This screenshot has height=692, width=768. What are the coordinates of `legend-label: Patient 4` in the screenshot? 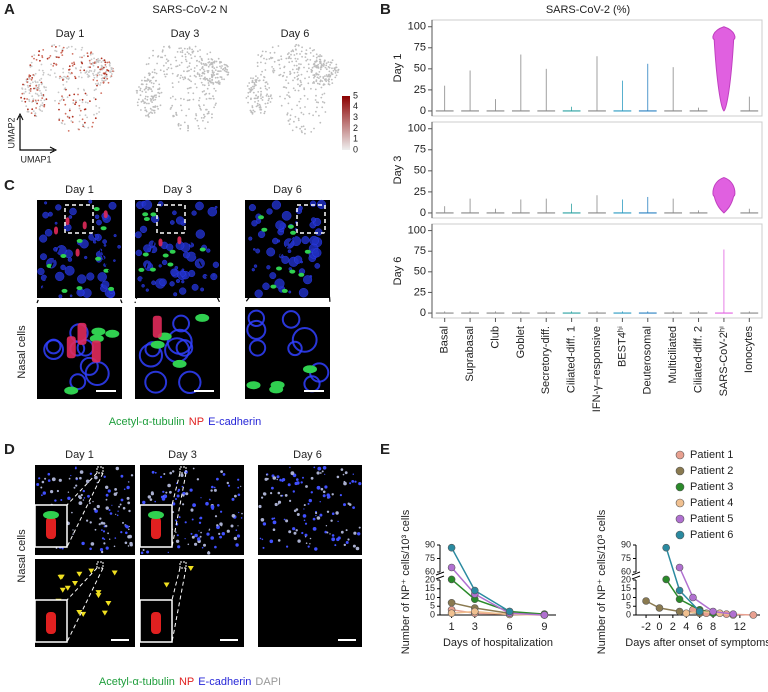 It's located at (711, 503).